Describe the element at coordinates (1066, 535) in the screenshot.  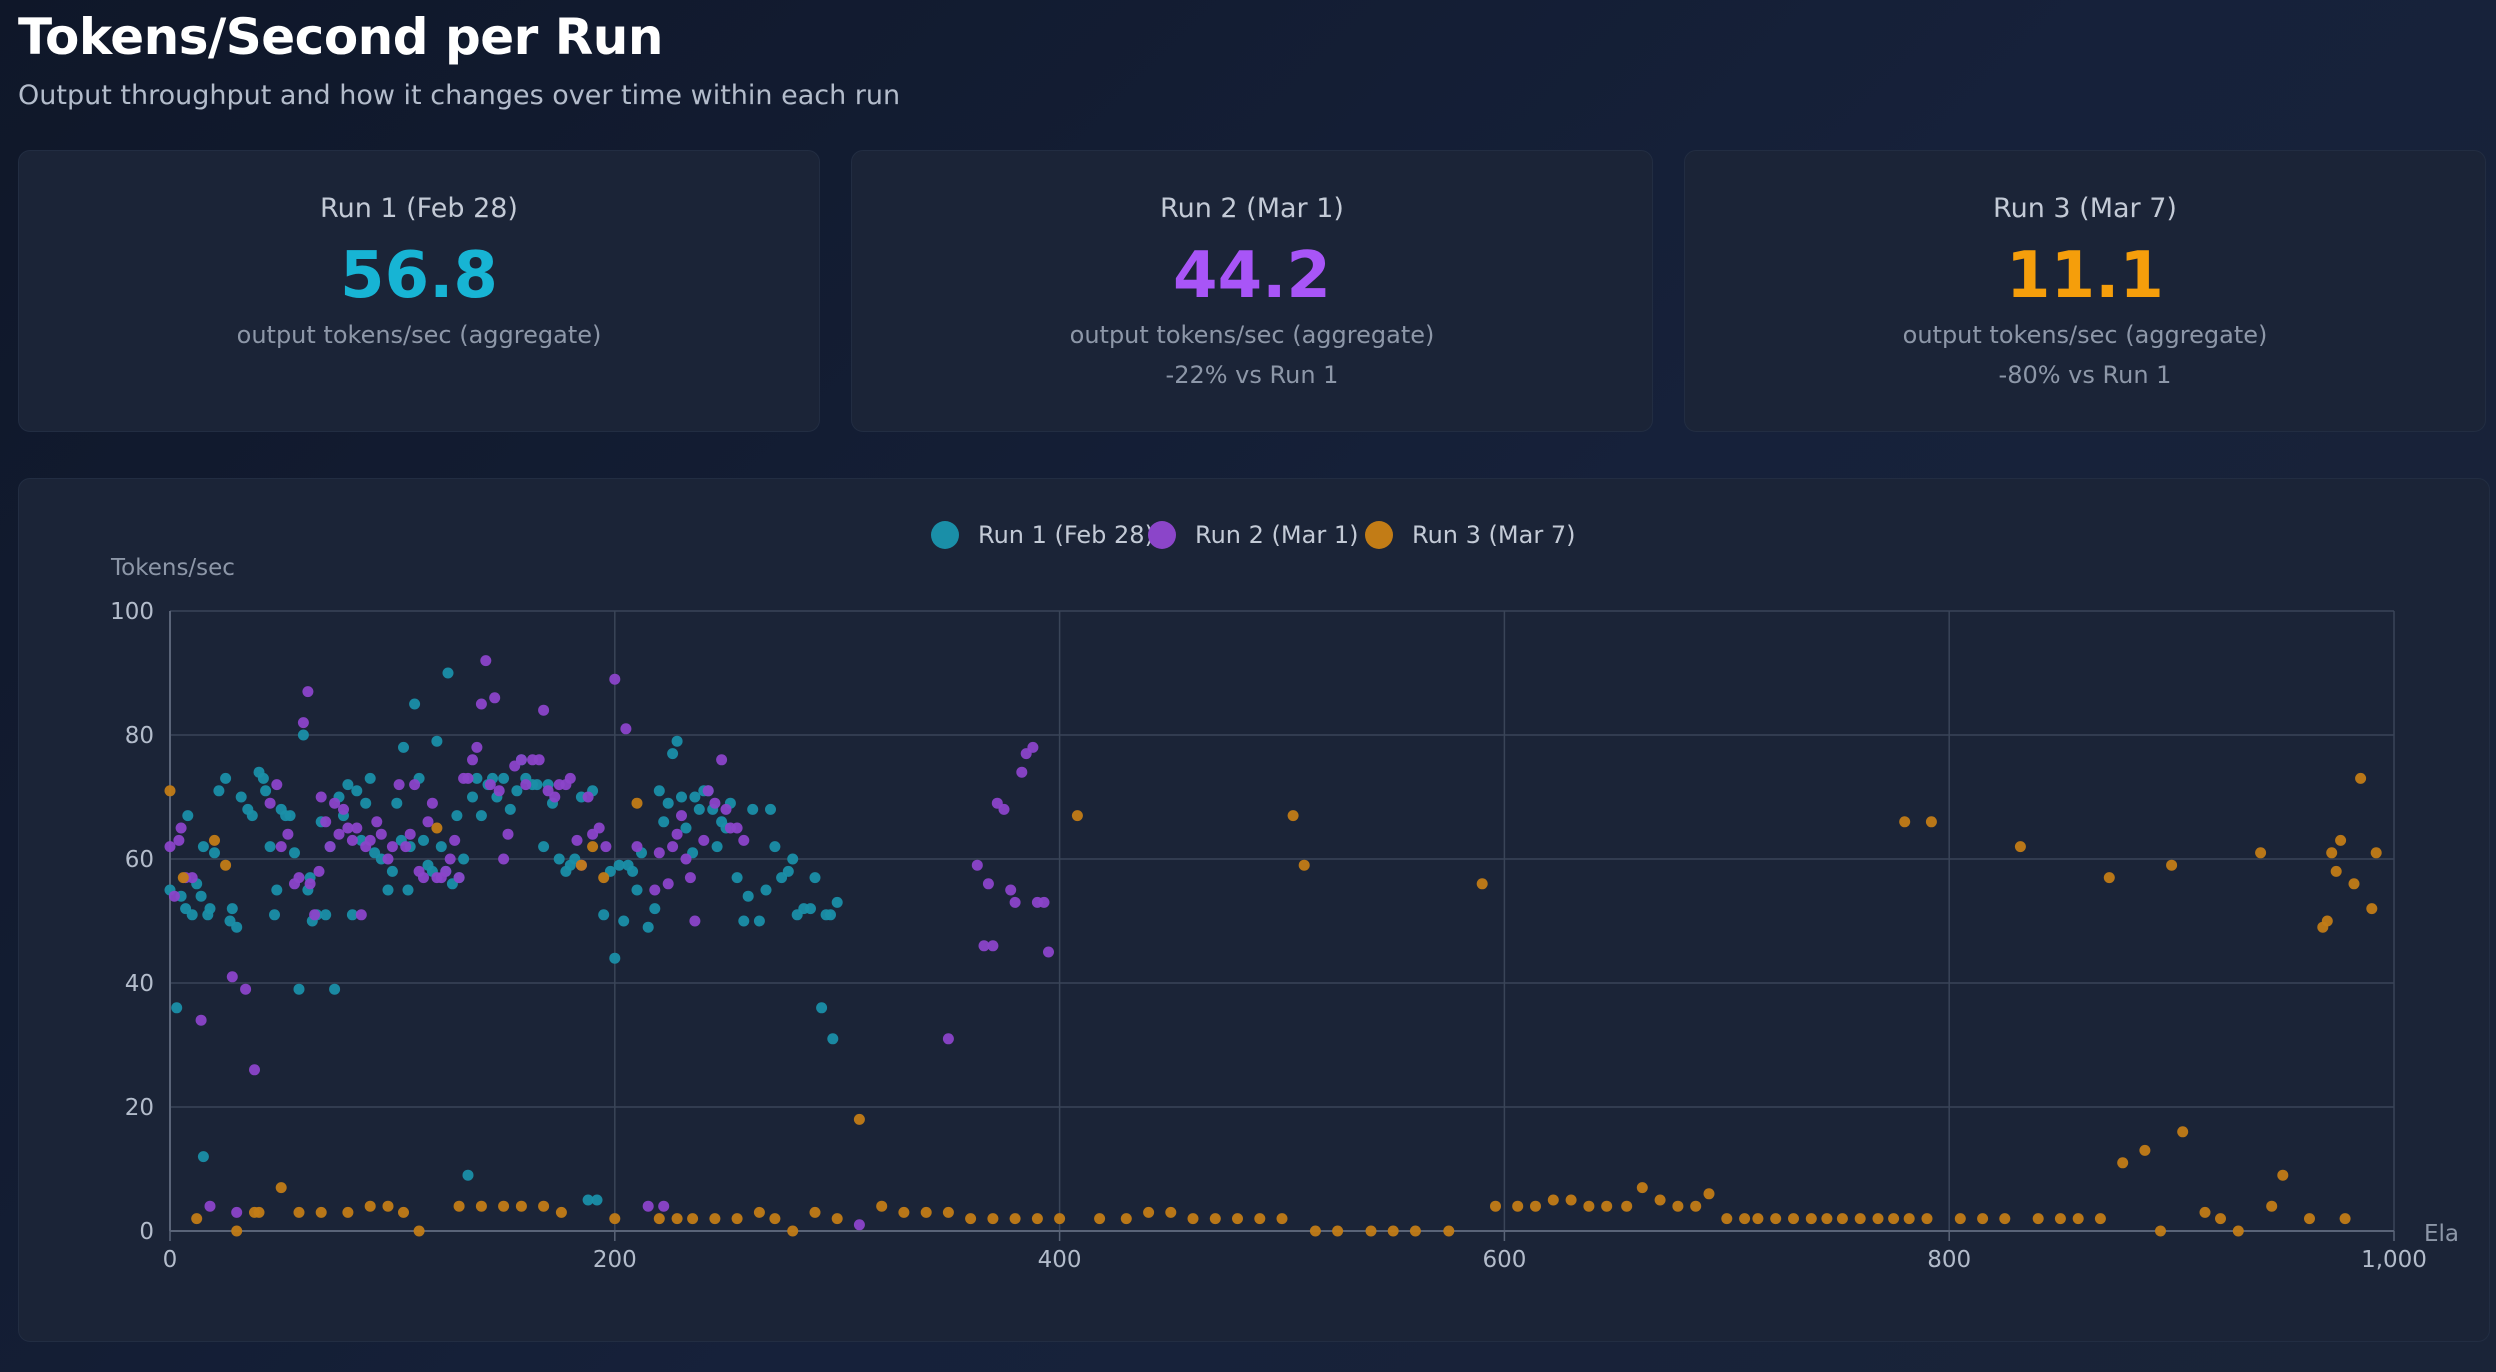
I see `legend-label: Run 1 (Feb 28)` at that location.